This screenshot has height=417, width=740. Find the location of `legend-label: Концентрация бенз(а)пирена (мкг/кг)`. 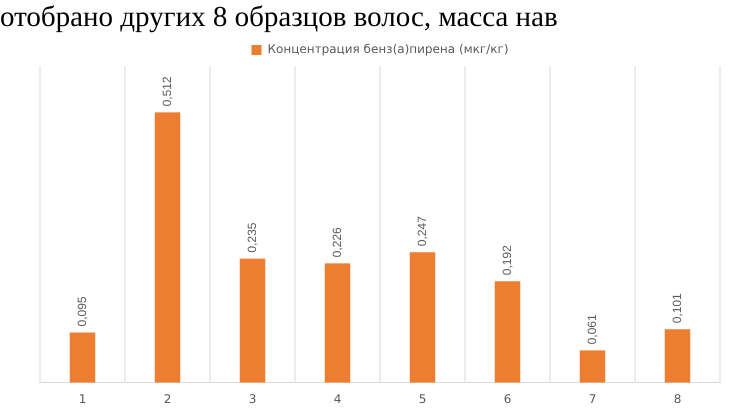

legend-label: Концентрация бенз(а)пирена (мкг/кг) is located at coordinates (388, 49).